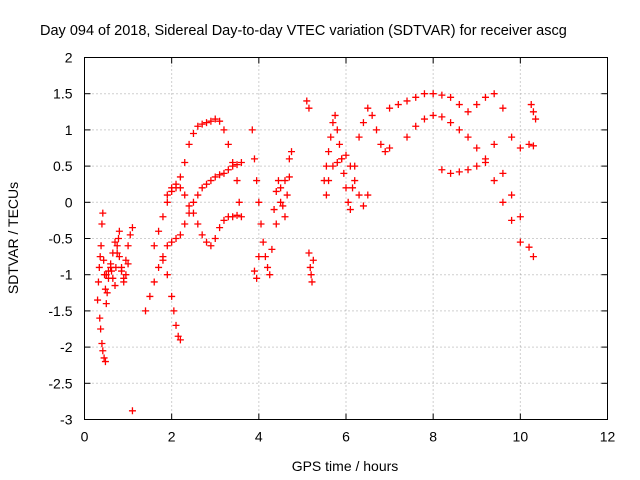  Describe the element at coordinates (345, 466) in the screenshot. I see `x-axis-label: GPS time / hours` at that location.